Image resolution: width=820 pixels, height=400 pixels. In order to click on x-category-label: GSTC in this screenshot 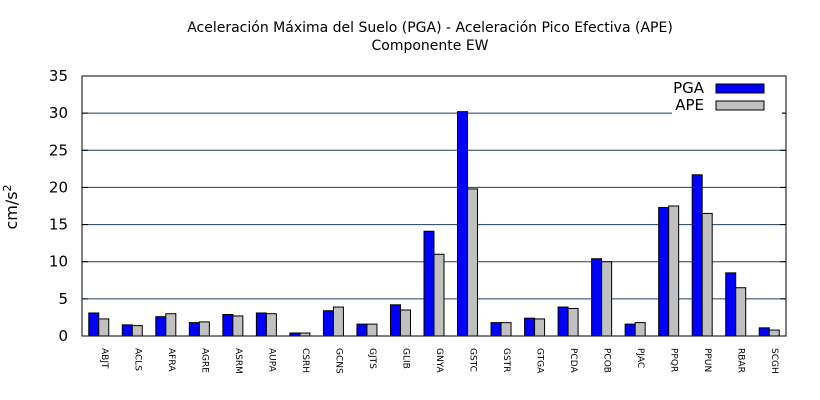, I will do `click(473, 360)`.